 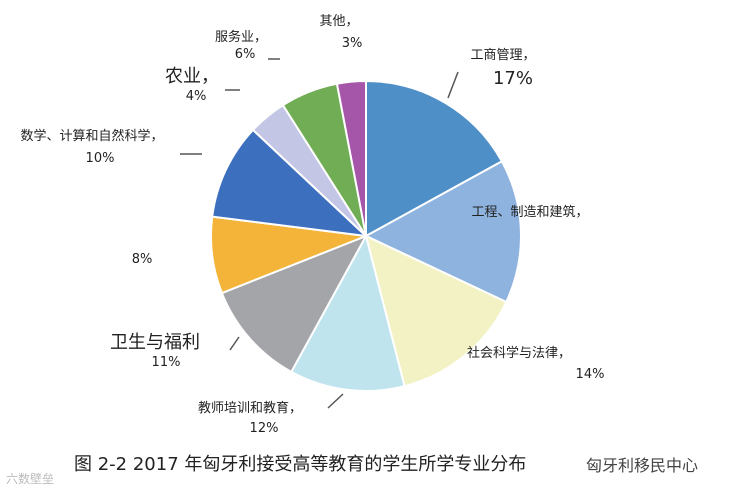 What do you see at coordinates (590, 374) in the screenshot?
I see `slice-percent-3: 14%` at bounding box center [590, 374].